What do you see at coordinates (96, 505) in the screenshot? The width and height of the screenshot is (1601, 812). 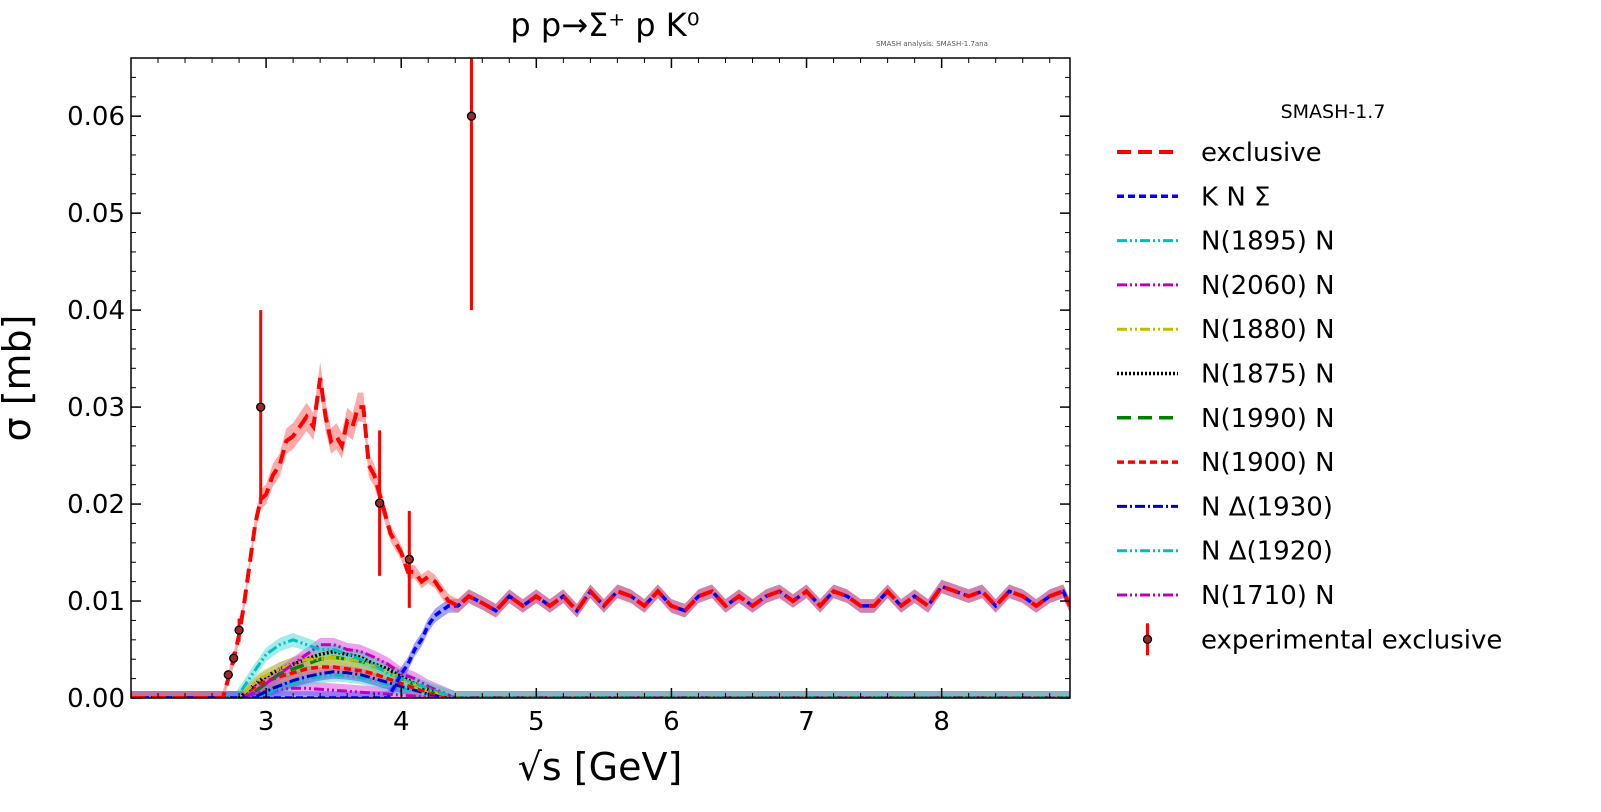 I see `y-tick-label: 0.02` at bounding box center [96, 505].